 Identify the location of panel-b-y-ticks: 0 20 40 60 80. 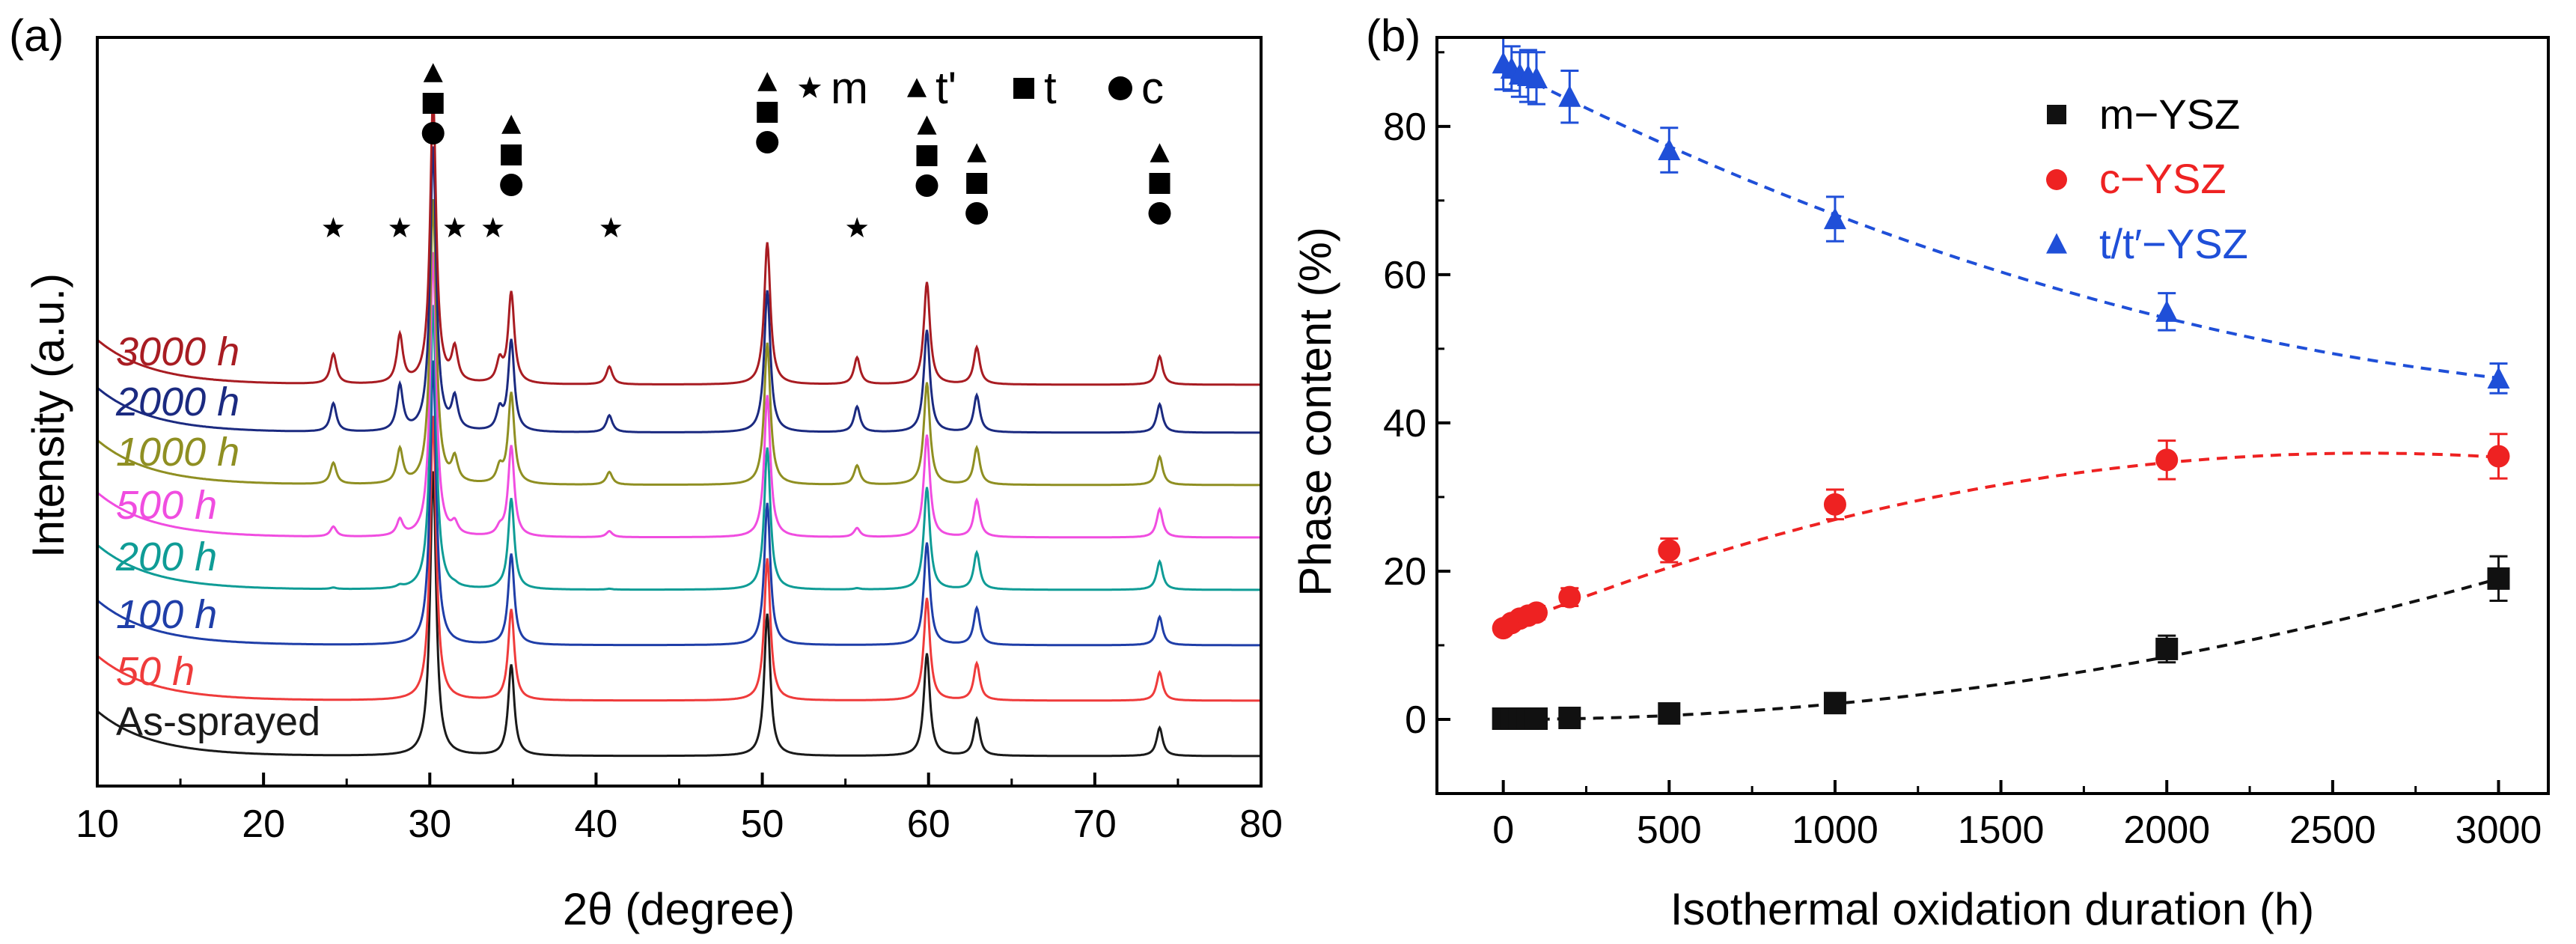
(1416, 423).